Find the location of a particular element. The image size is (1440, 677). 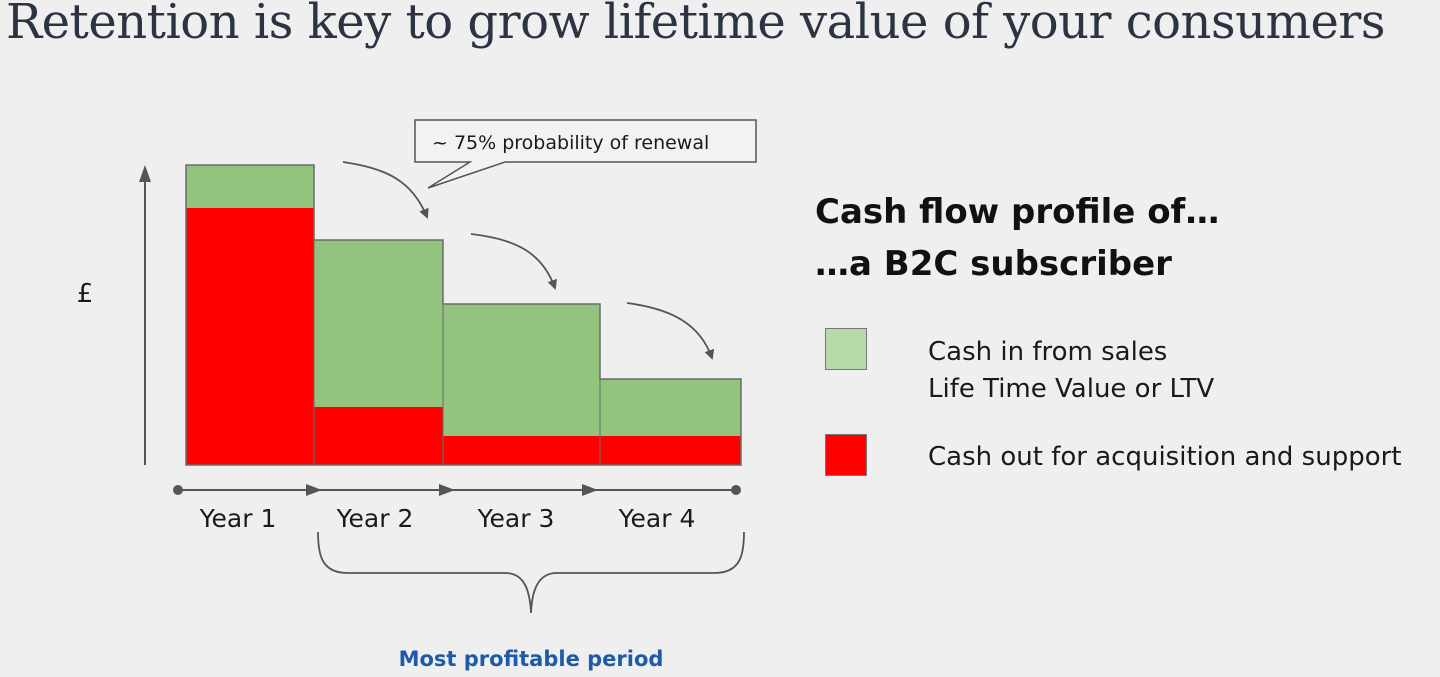

heading-line-2: …a B2C subscriber is located at coordinates (993, 264).